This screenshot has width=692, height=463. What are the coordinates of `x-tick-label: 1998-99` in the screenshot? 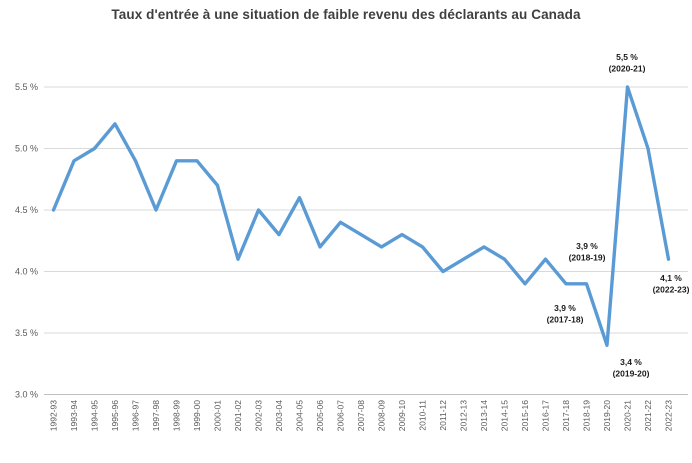 It's located at (177, 415).